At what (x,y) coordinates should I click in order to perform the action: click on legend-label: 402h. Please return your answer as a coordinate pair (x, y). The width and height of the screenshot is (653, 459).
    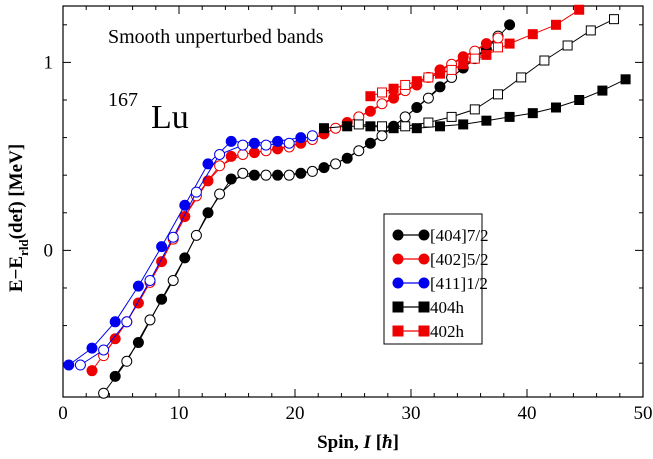
    Looking at the image, I should click on (447, 331).